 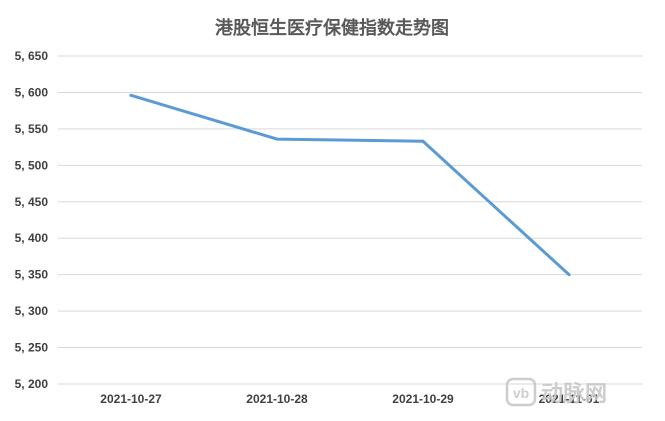 I want to click on y-tick-label: 5, 300, so click(x=32, y=311).